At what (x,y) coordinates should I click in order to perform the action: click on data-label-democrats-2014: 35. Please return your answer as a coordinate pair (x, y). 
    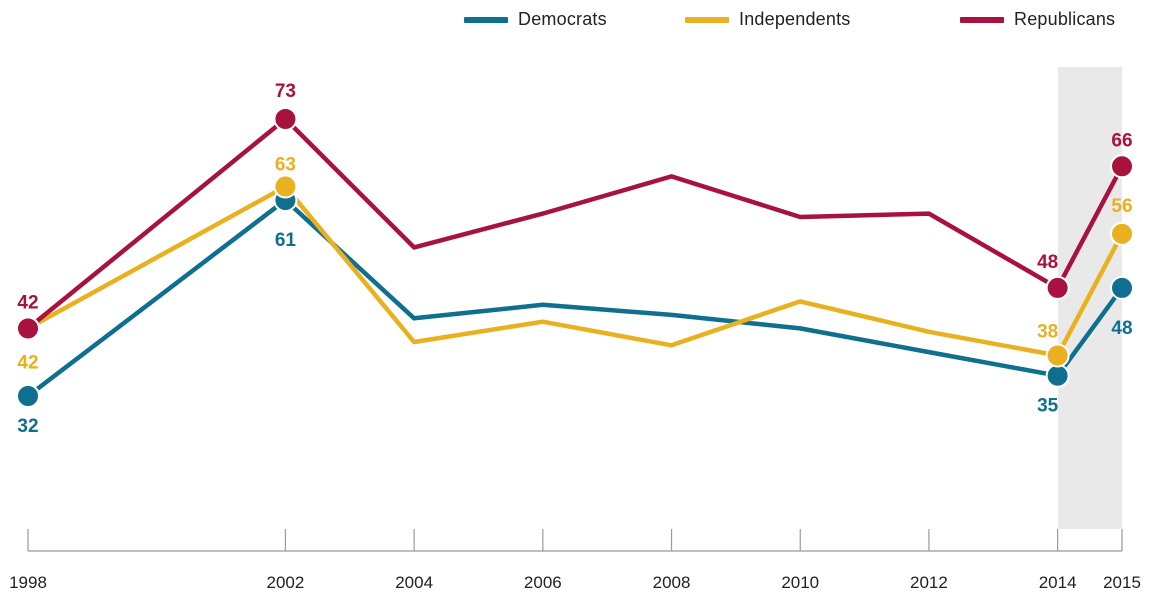
    Looking at the image, I should click on (1048, 406).